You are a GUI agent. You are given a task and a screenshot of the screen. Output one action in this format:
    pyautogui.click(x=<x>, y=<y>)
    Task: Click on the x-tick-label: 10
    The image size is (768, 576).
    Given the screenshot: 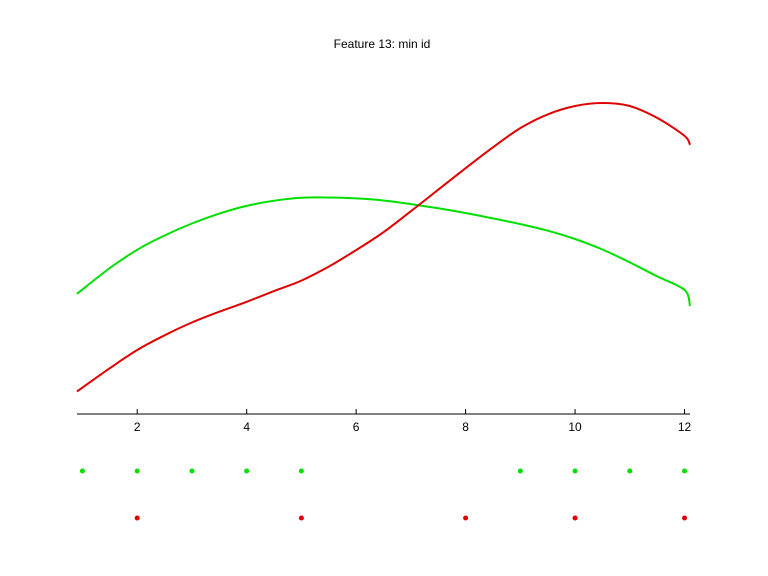 What is the action you would take?
    pyautogui.click(x=575, y=427)
    